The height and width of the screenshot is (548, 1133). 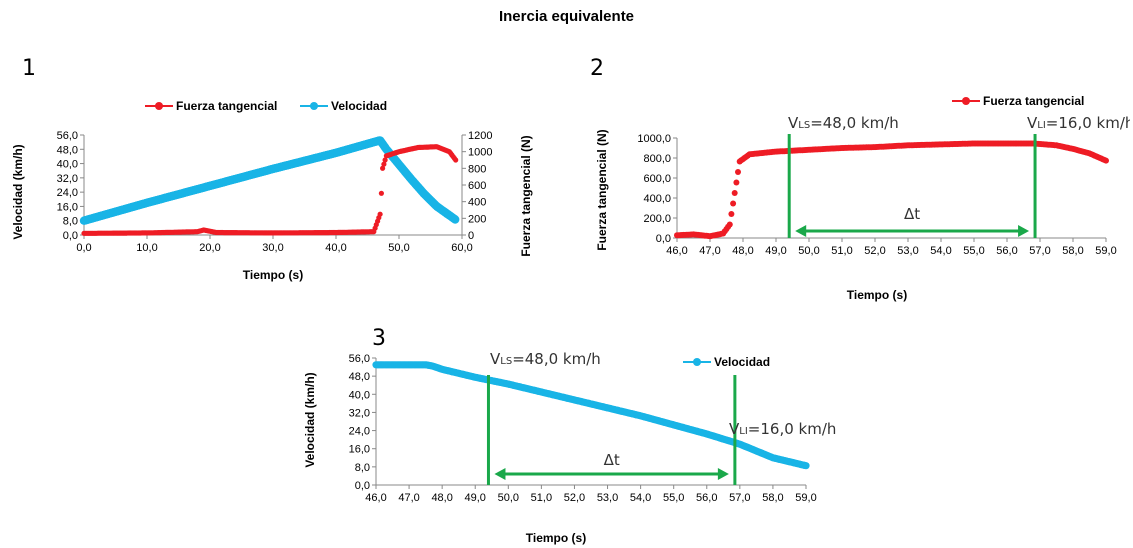 I want to click on panel-2-label: 2, so click(x=597, y=68).